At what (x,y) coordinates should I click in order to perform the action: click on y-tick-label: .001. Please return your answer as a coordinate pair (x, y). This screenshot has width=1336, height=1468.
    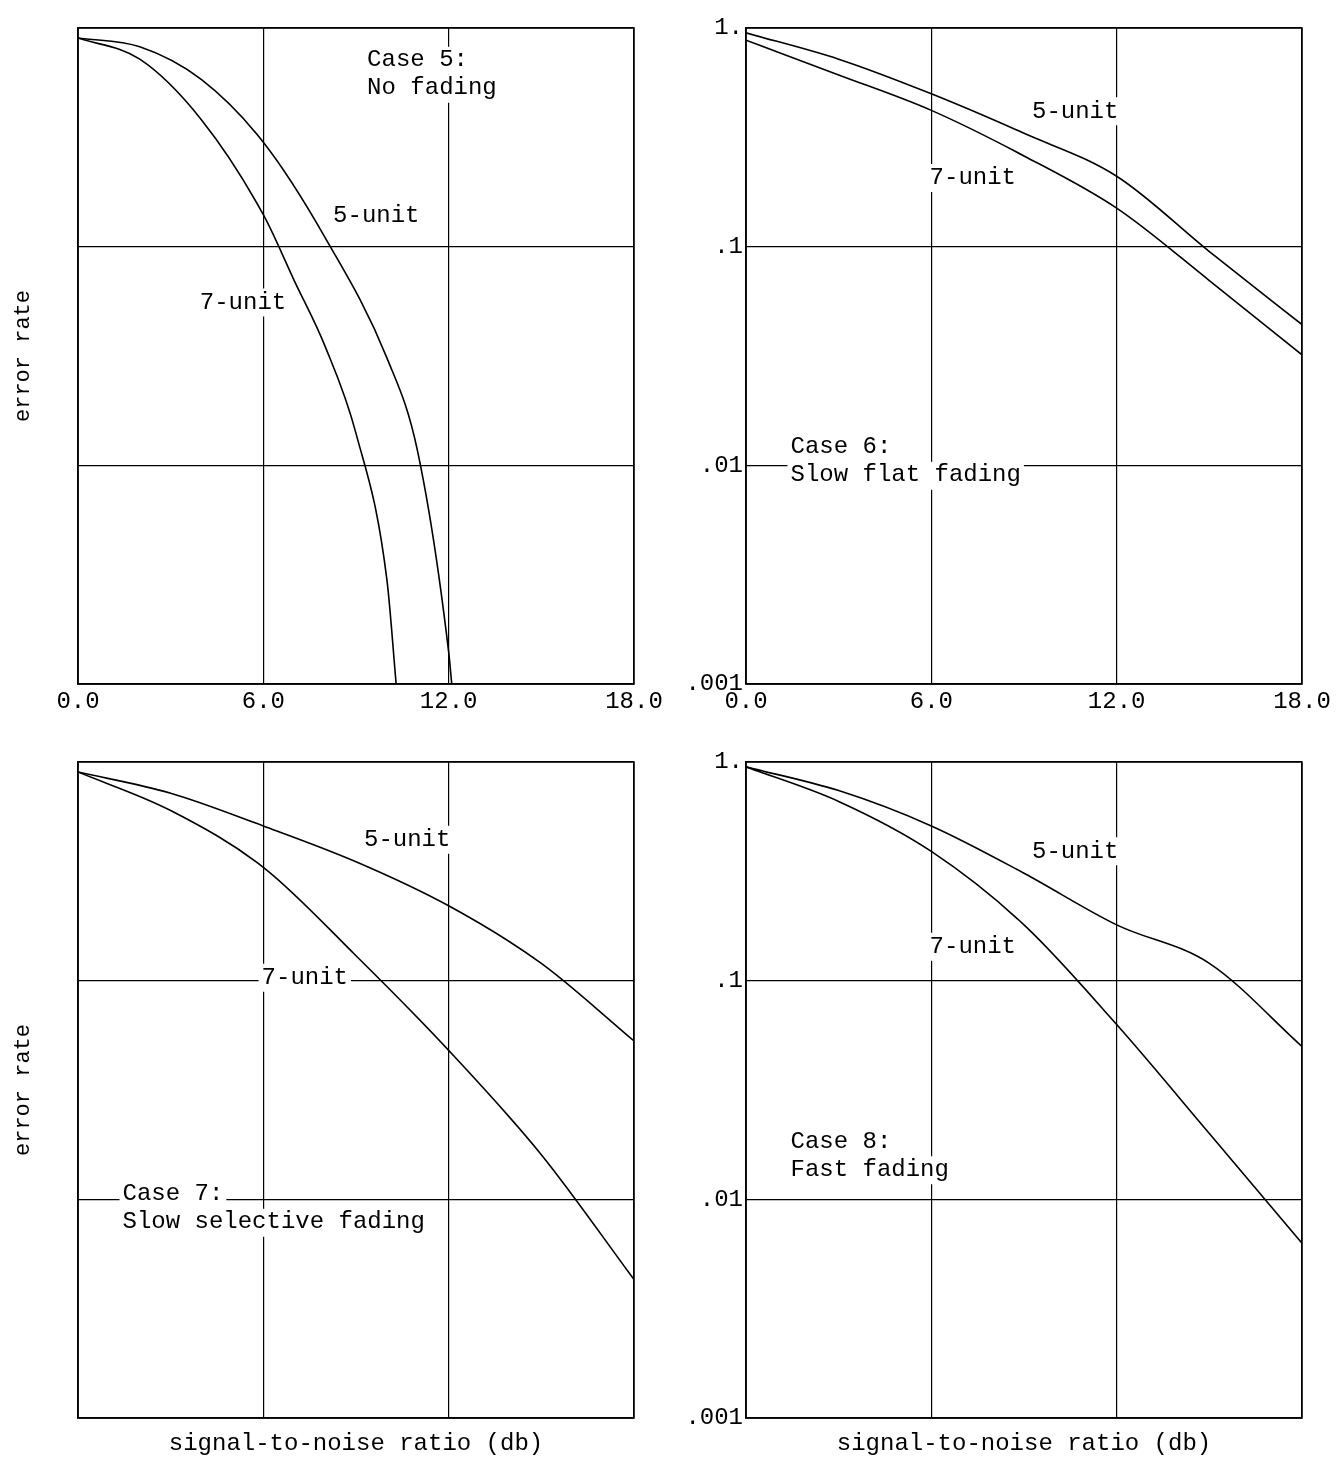
    Looking at the image, I should click on (714, 1418).